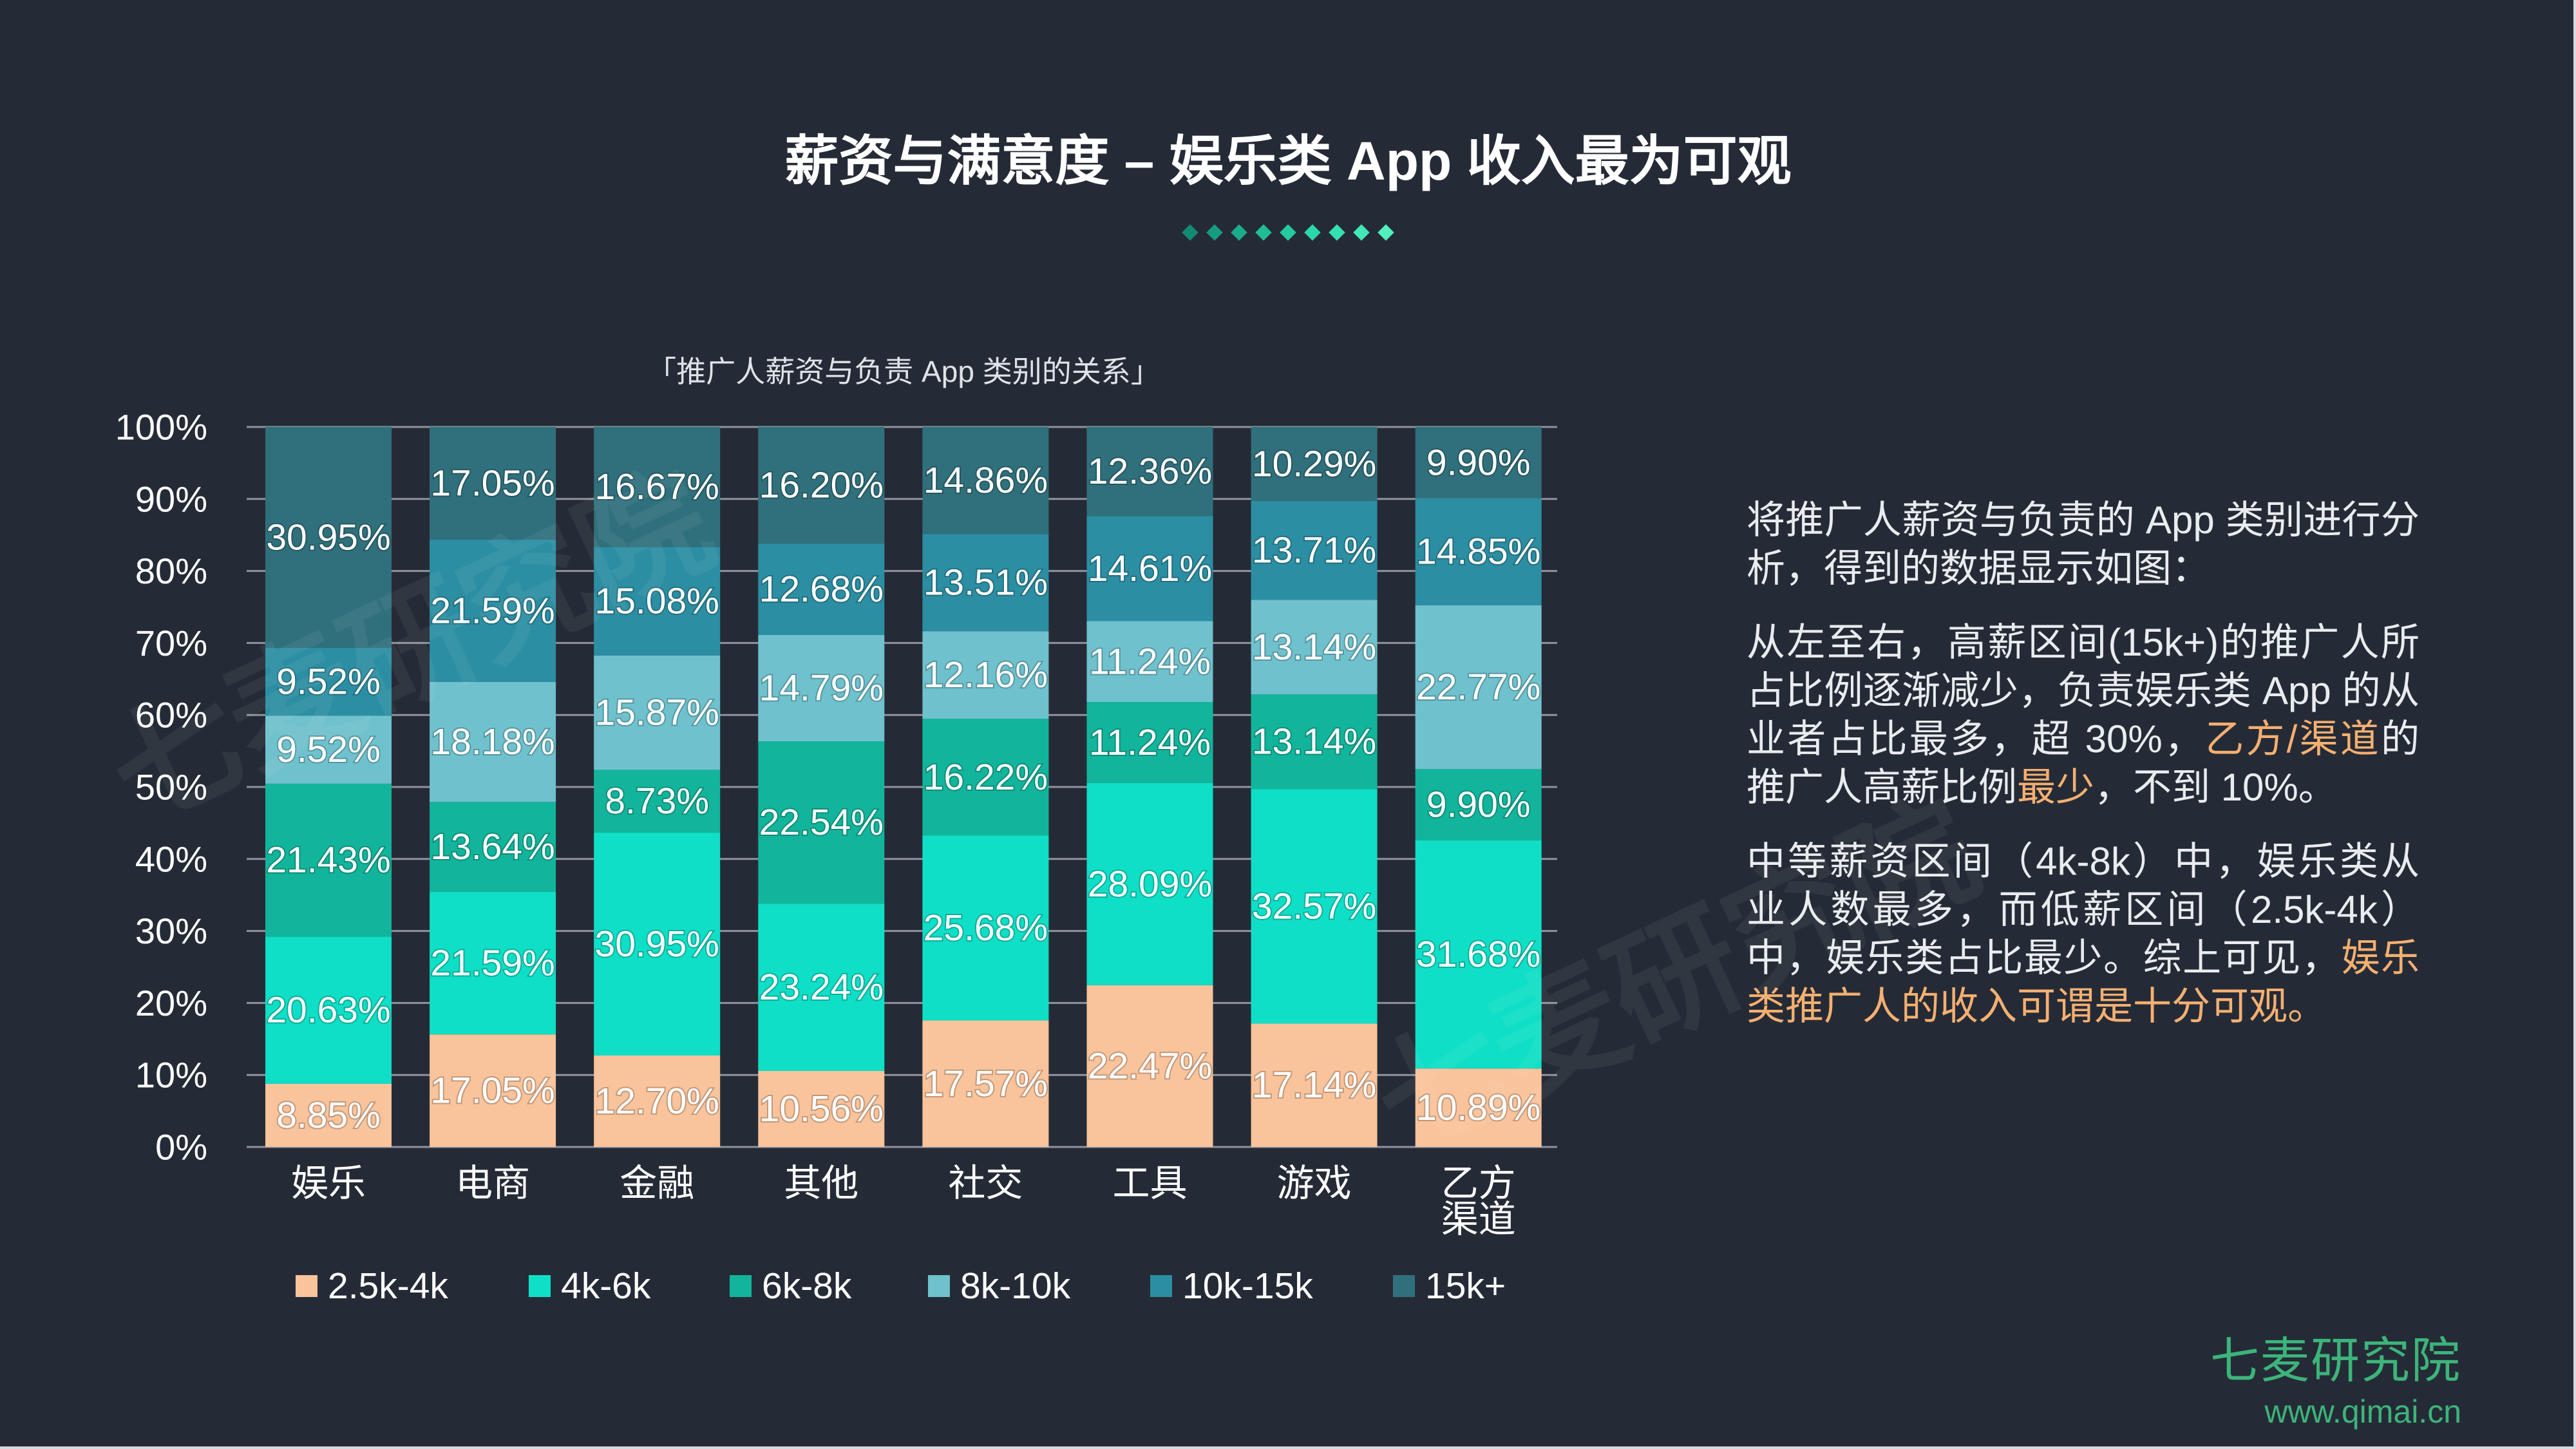 This screenshot has height=1449, width=2576. Describe the element at coordinates (2215, 787) in the screenshot. I see `paragraph-text: ，不到 10%。` at that location.